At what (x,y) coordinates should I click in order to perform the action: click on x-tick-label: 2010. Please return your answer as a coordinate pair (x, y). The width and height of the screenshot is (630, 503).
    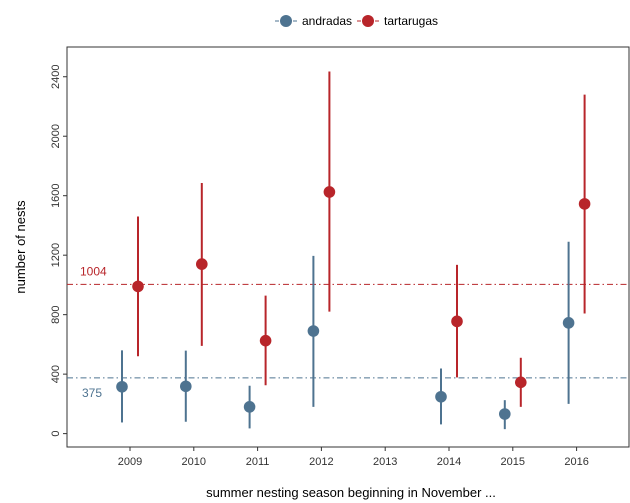
    Looking at the image, I should click on (194, 462).